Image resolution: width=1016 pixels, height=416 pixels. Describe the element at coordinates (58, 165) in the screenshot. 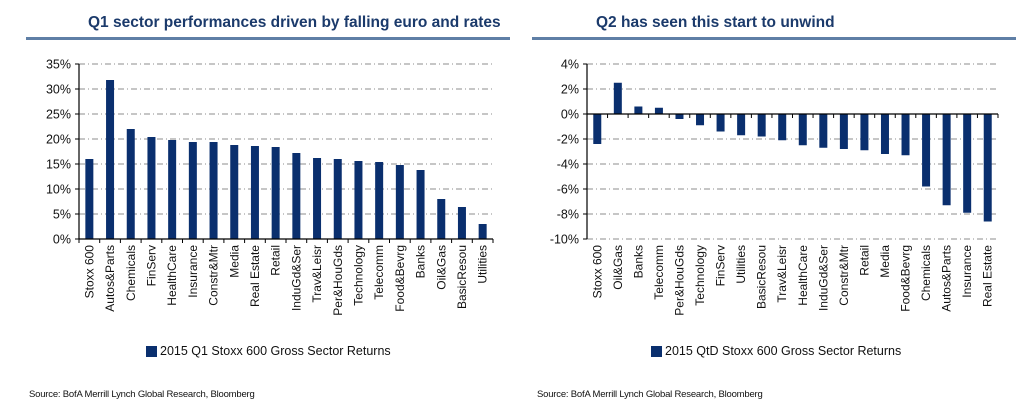

I see `y-tick-label: 15%` at that location.